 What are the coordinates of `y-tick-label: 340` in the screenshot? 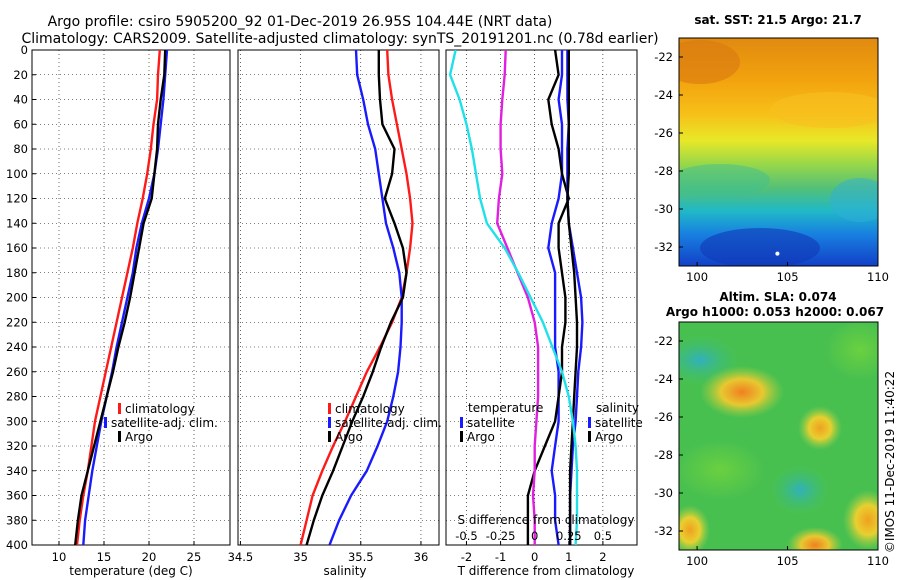 It's located at (17, 471).